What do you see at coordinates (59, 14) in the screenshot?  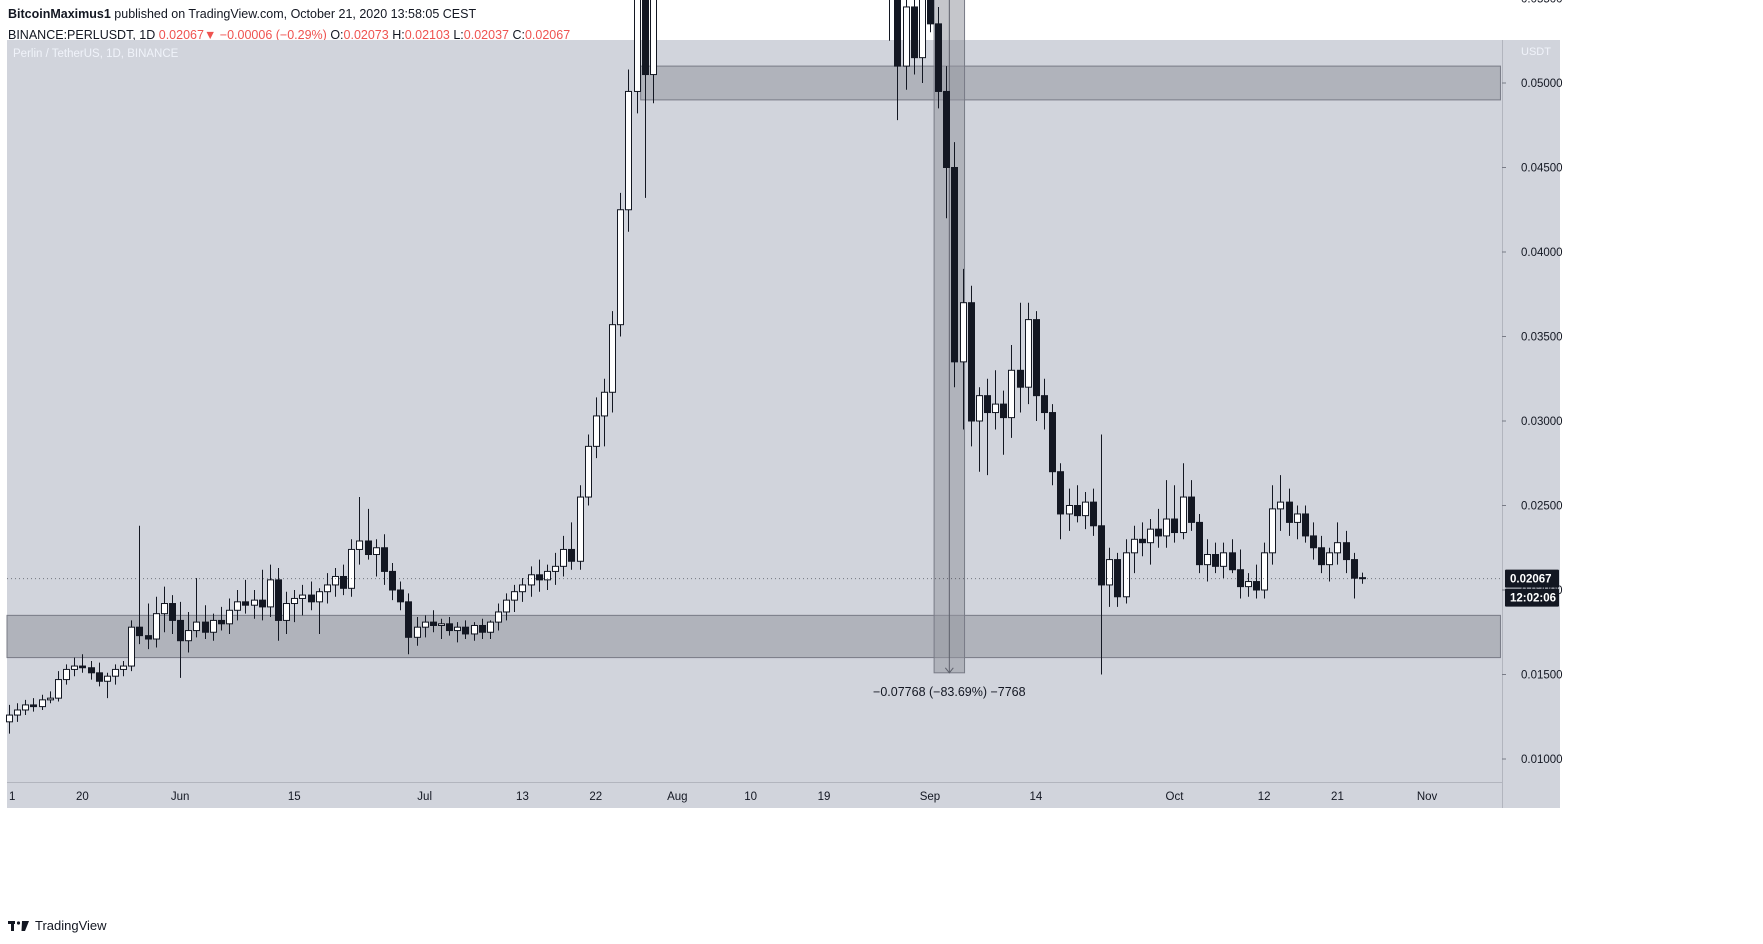 I see `author-name: BitcoinMaximus1` at bounding box center [59, 14].